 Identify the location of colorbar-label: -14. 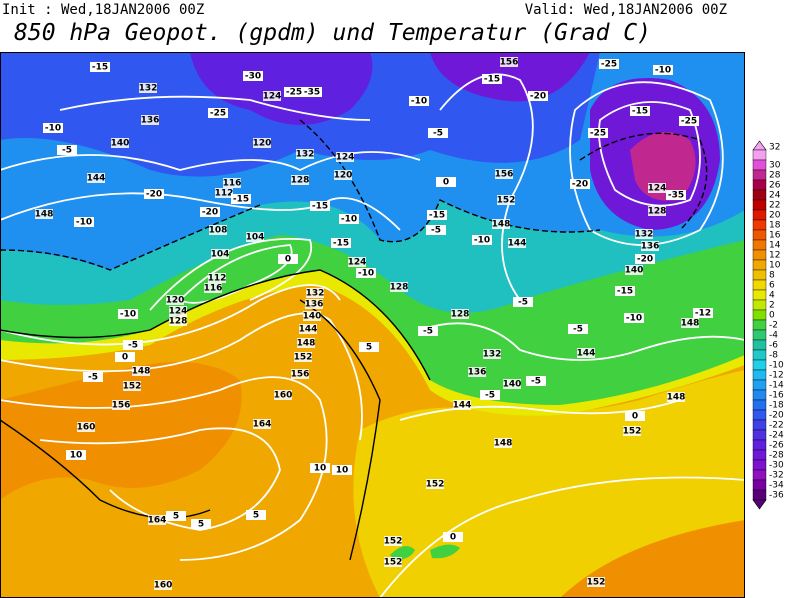
(776, 386).